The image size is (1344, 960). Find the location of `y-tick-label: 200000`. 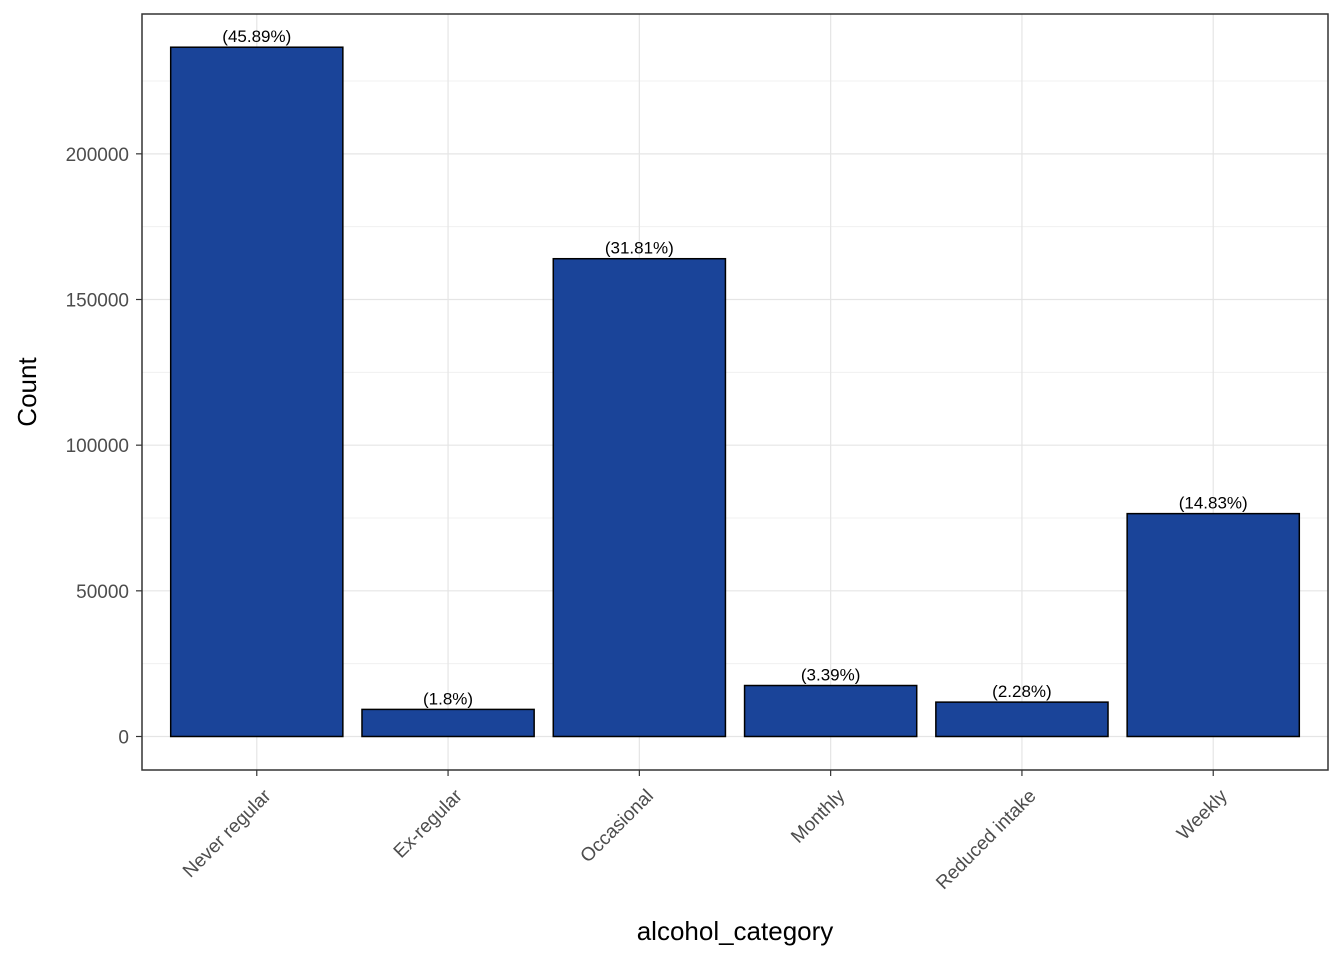

y-tick-label: 200000 is located at coordinates (97, 155).